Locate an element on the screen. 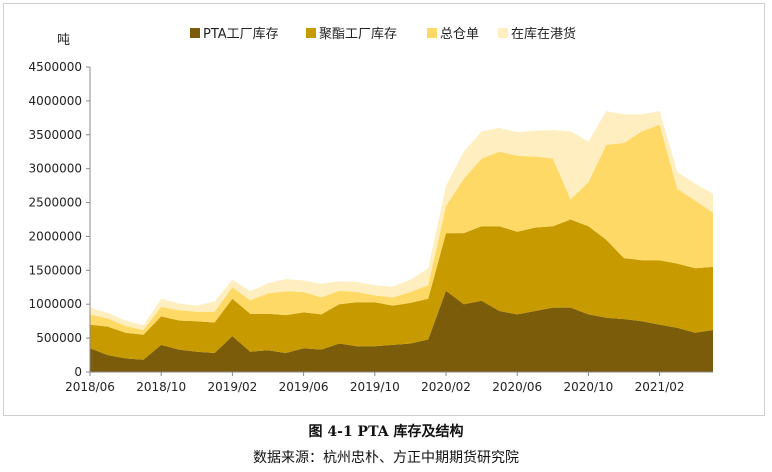  legend-label-1: PTA工厂库存 is located at coordinates (241, 34).